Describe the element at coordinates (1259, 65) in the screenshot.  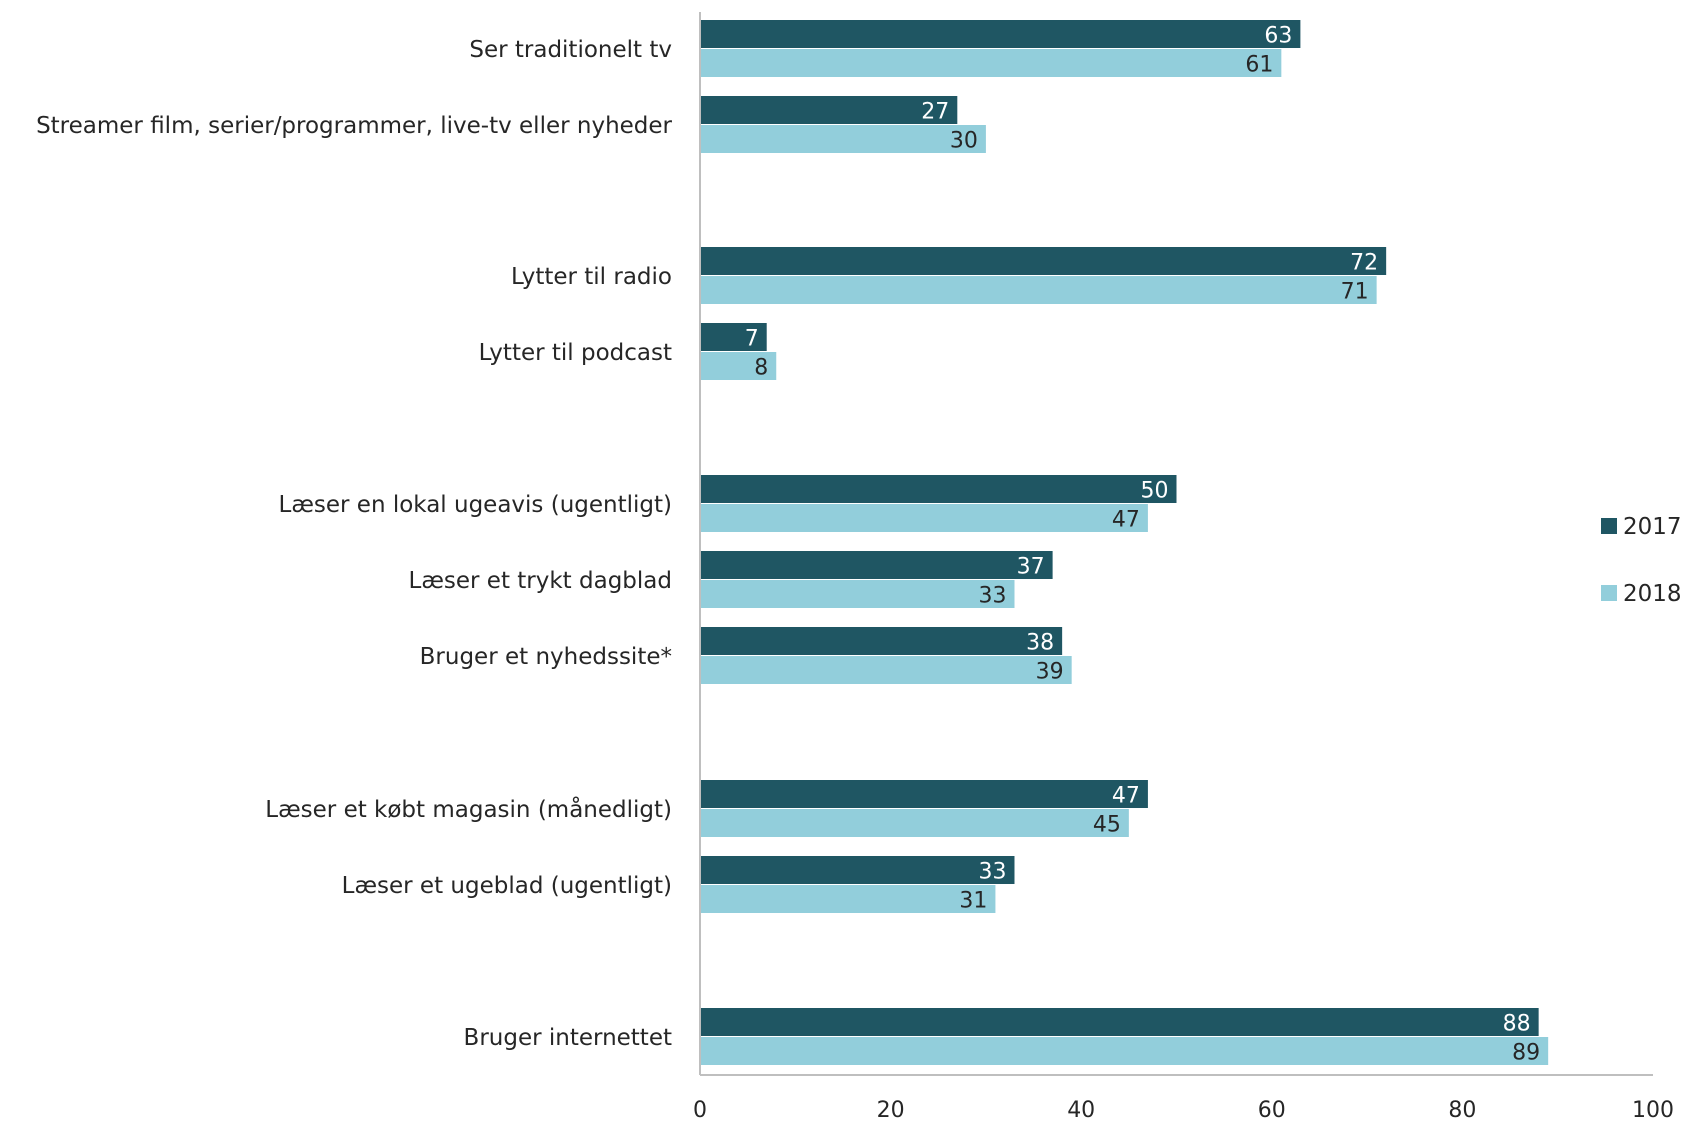
I see `value-label-2018-0: 61` at that location.